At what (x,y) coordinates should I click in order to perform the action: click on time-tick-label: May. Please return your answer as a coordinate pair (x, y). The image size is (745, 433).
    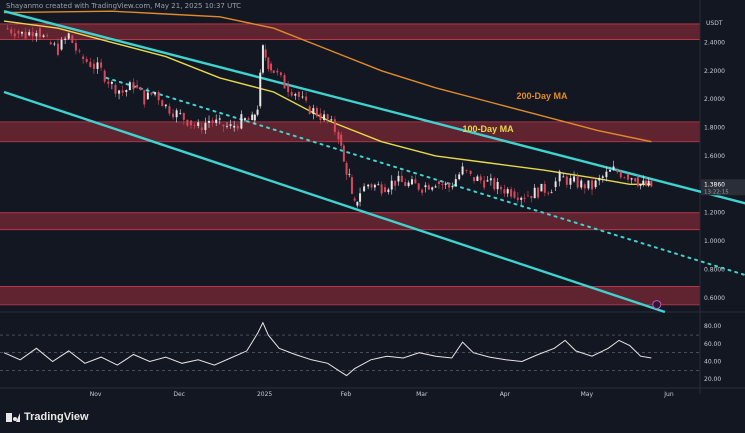
    Looking at the image, I should click on (587, 394).